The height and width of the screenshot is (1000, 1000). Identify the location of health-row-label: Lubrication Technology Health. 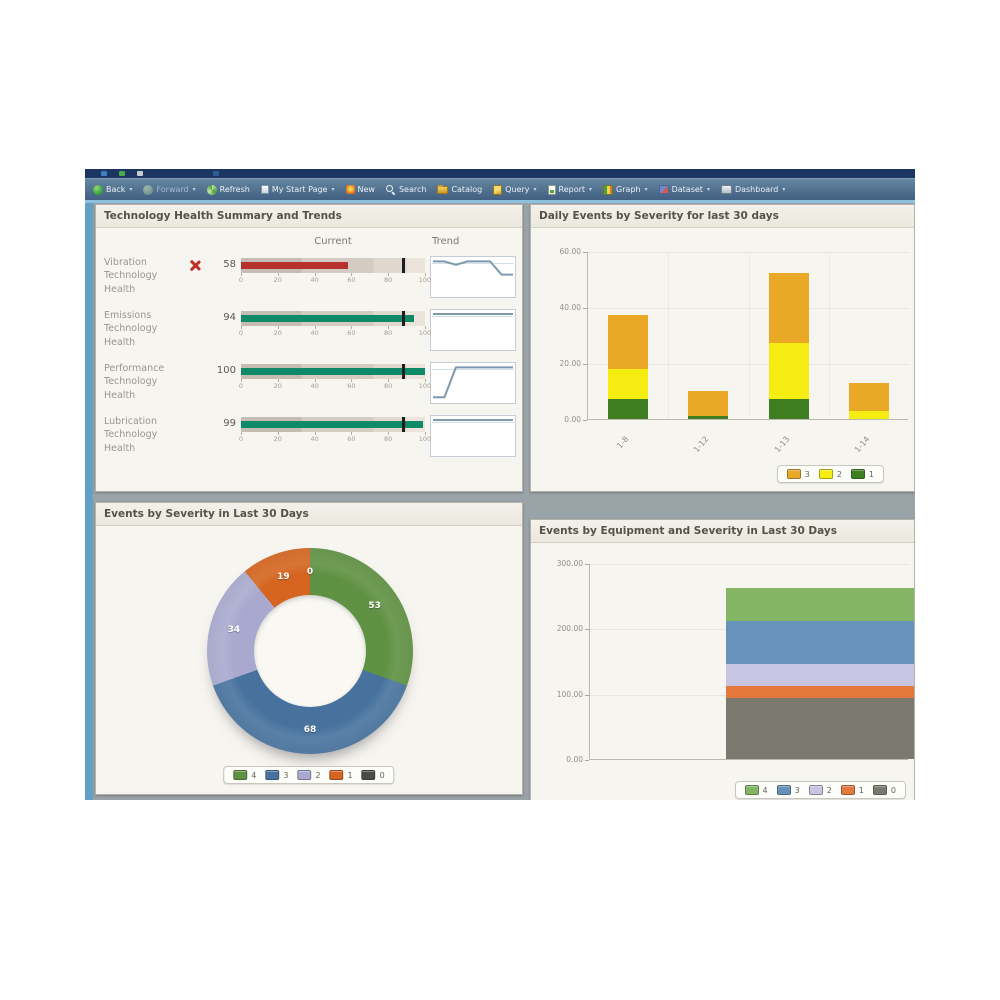
(131, 435).